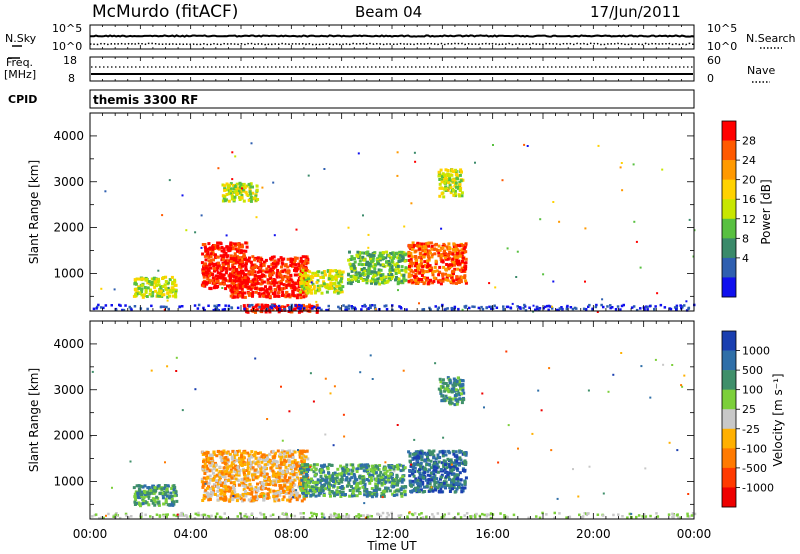  I want to click on station-title: McMurdo (fitACF), so click(165, 12).